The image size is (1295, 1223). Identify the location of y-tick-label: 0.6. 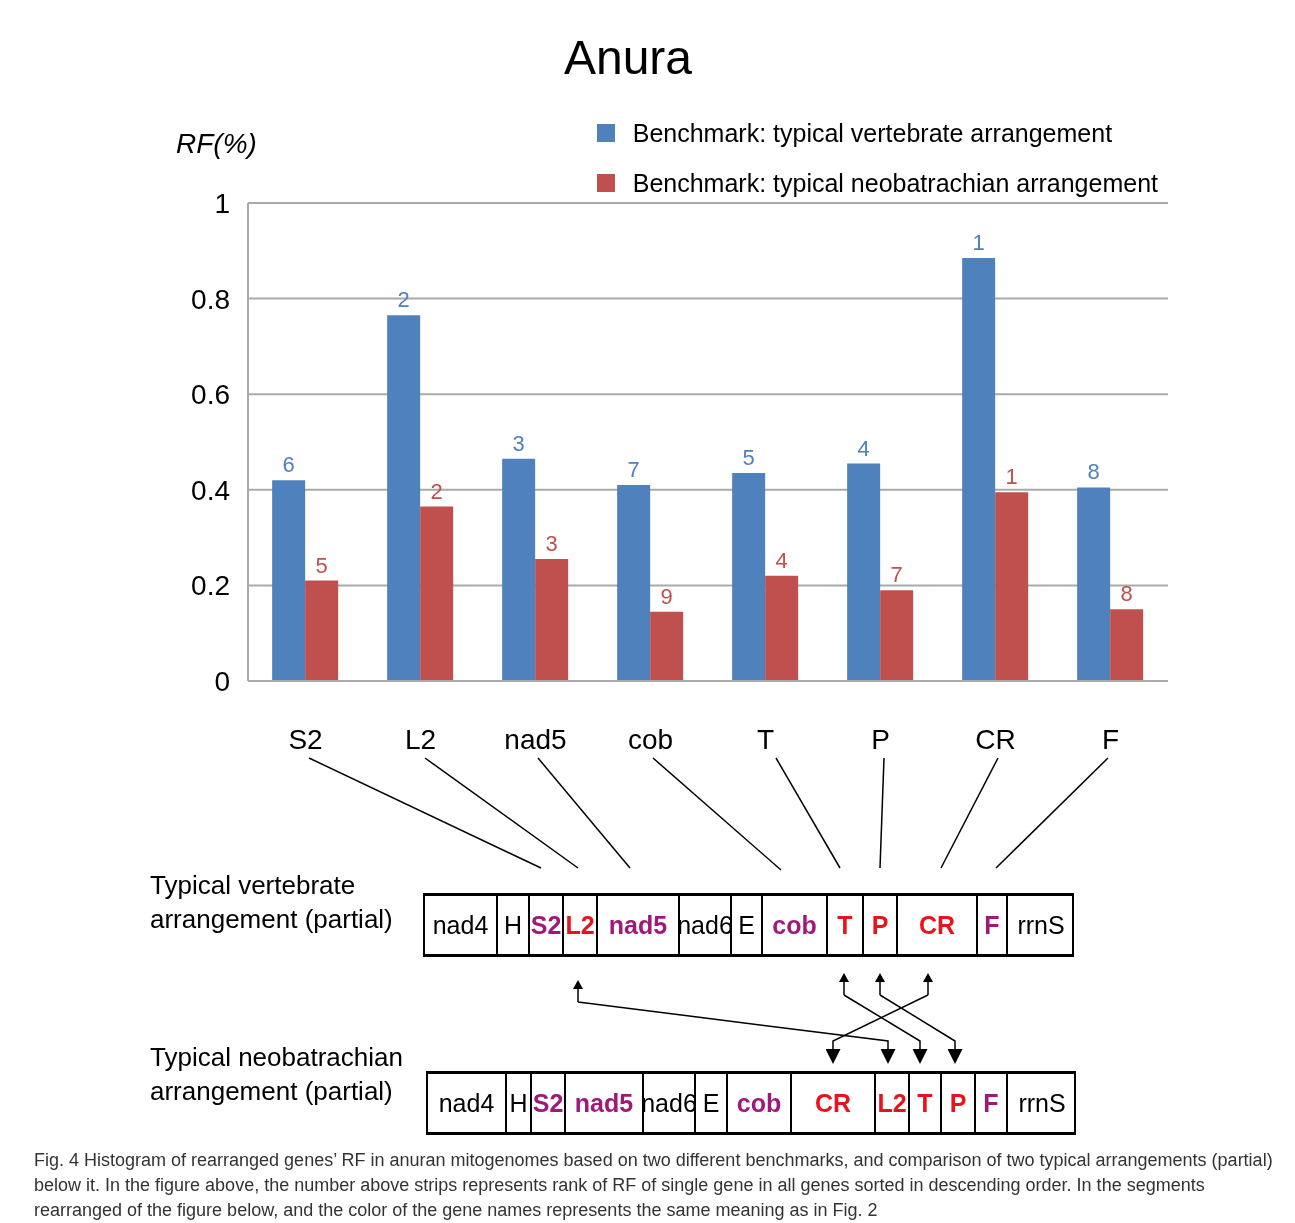
(210, 395).